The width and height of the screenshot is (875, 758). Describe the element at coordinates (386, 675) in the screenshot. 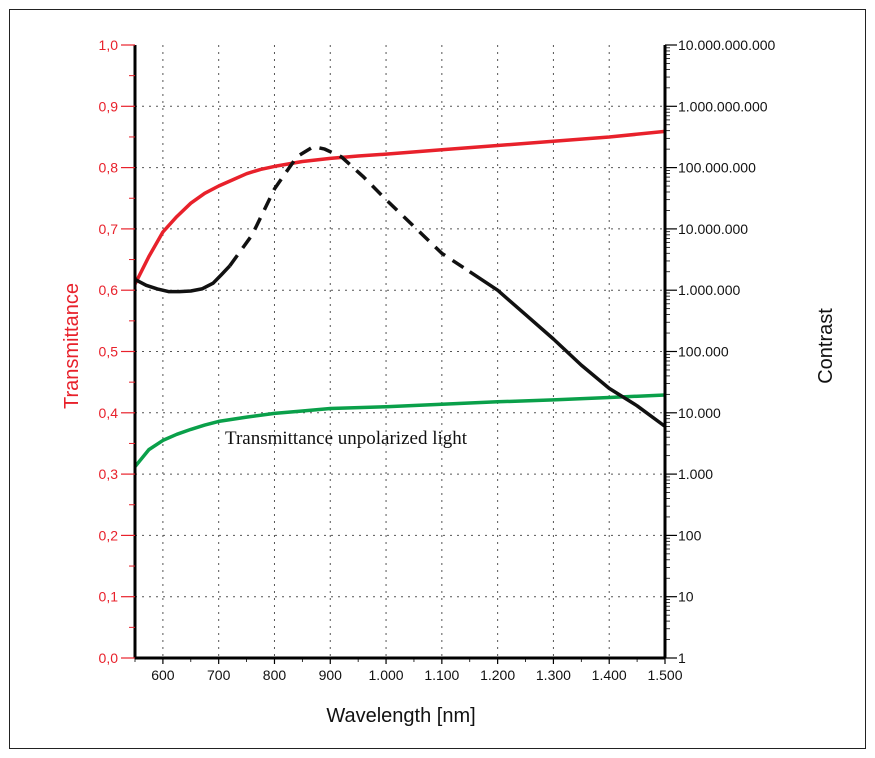

I see `x-tick-label: 1.000` at that location.